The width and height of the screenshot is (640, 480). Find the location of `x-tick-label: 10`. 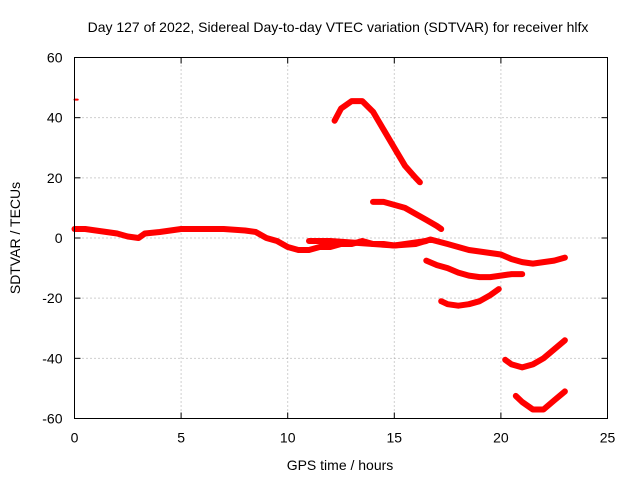

x-tick-label: 10 is located at coordinates (288, 438).